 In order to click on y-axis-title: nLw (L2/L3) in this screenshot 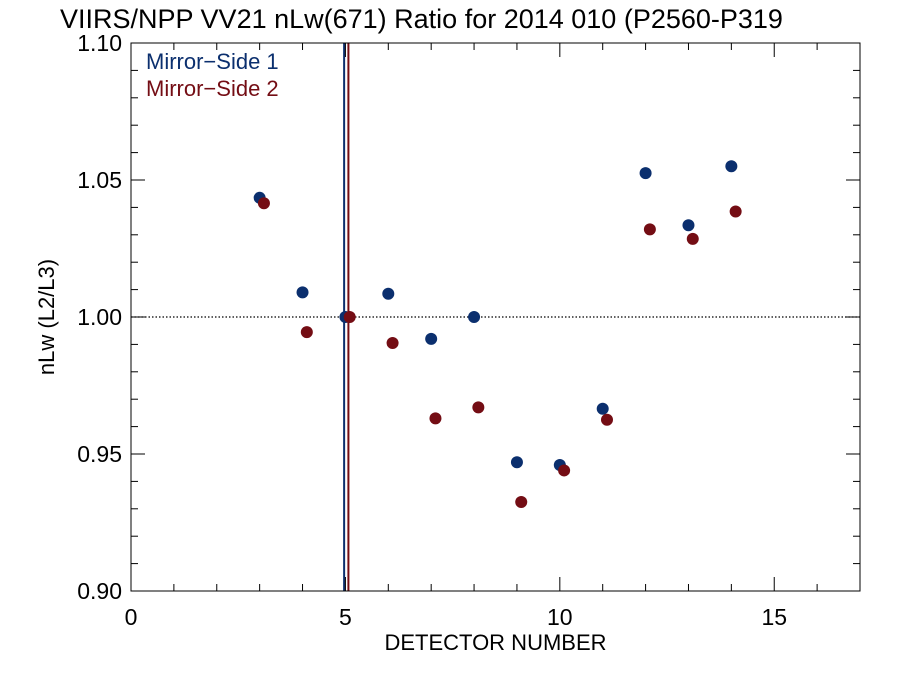, I will do `click(46, 317)`.